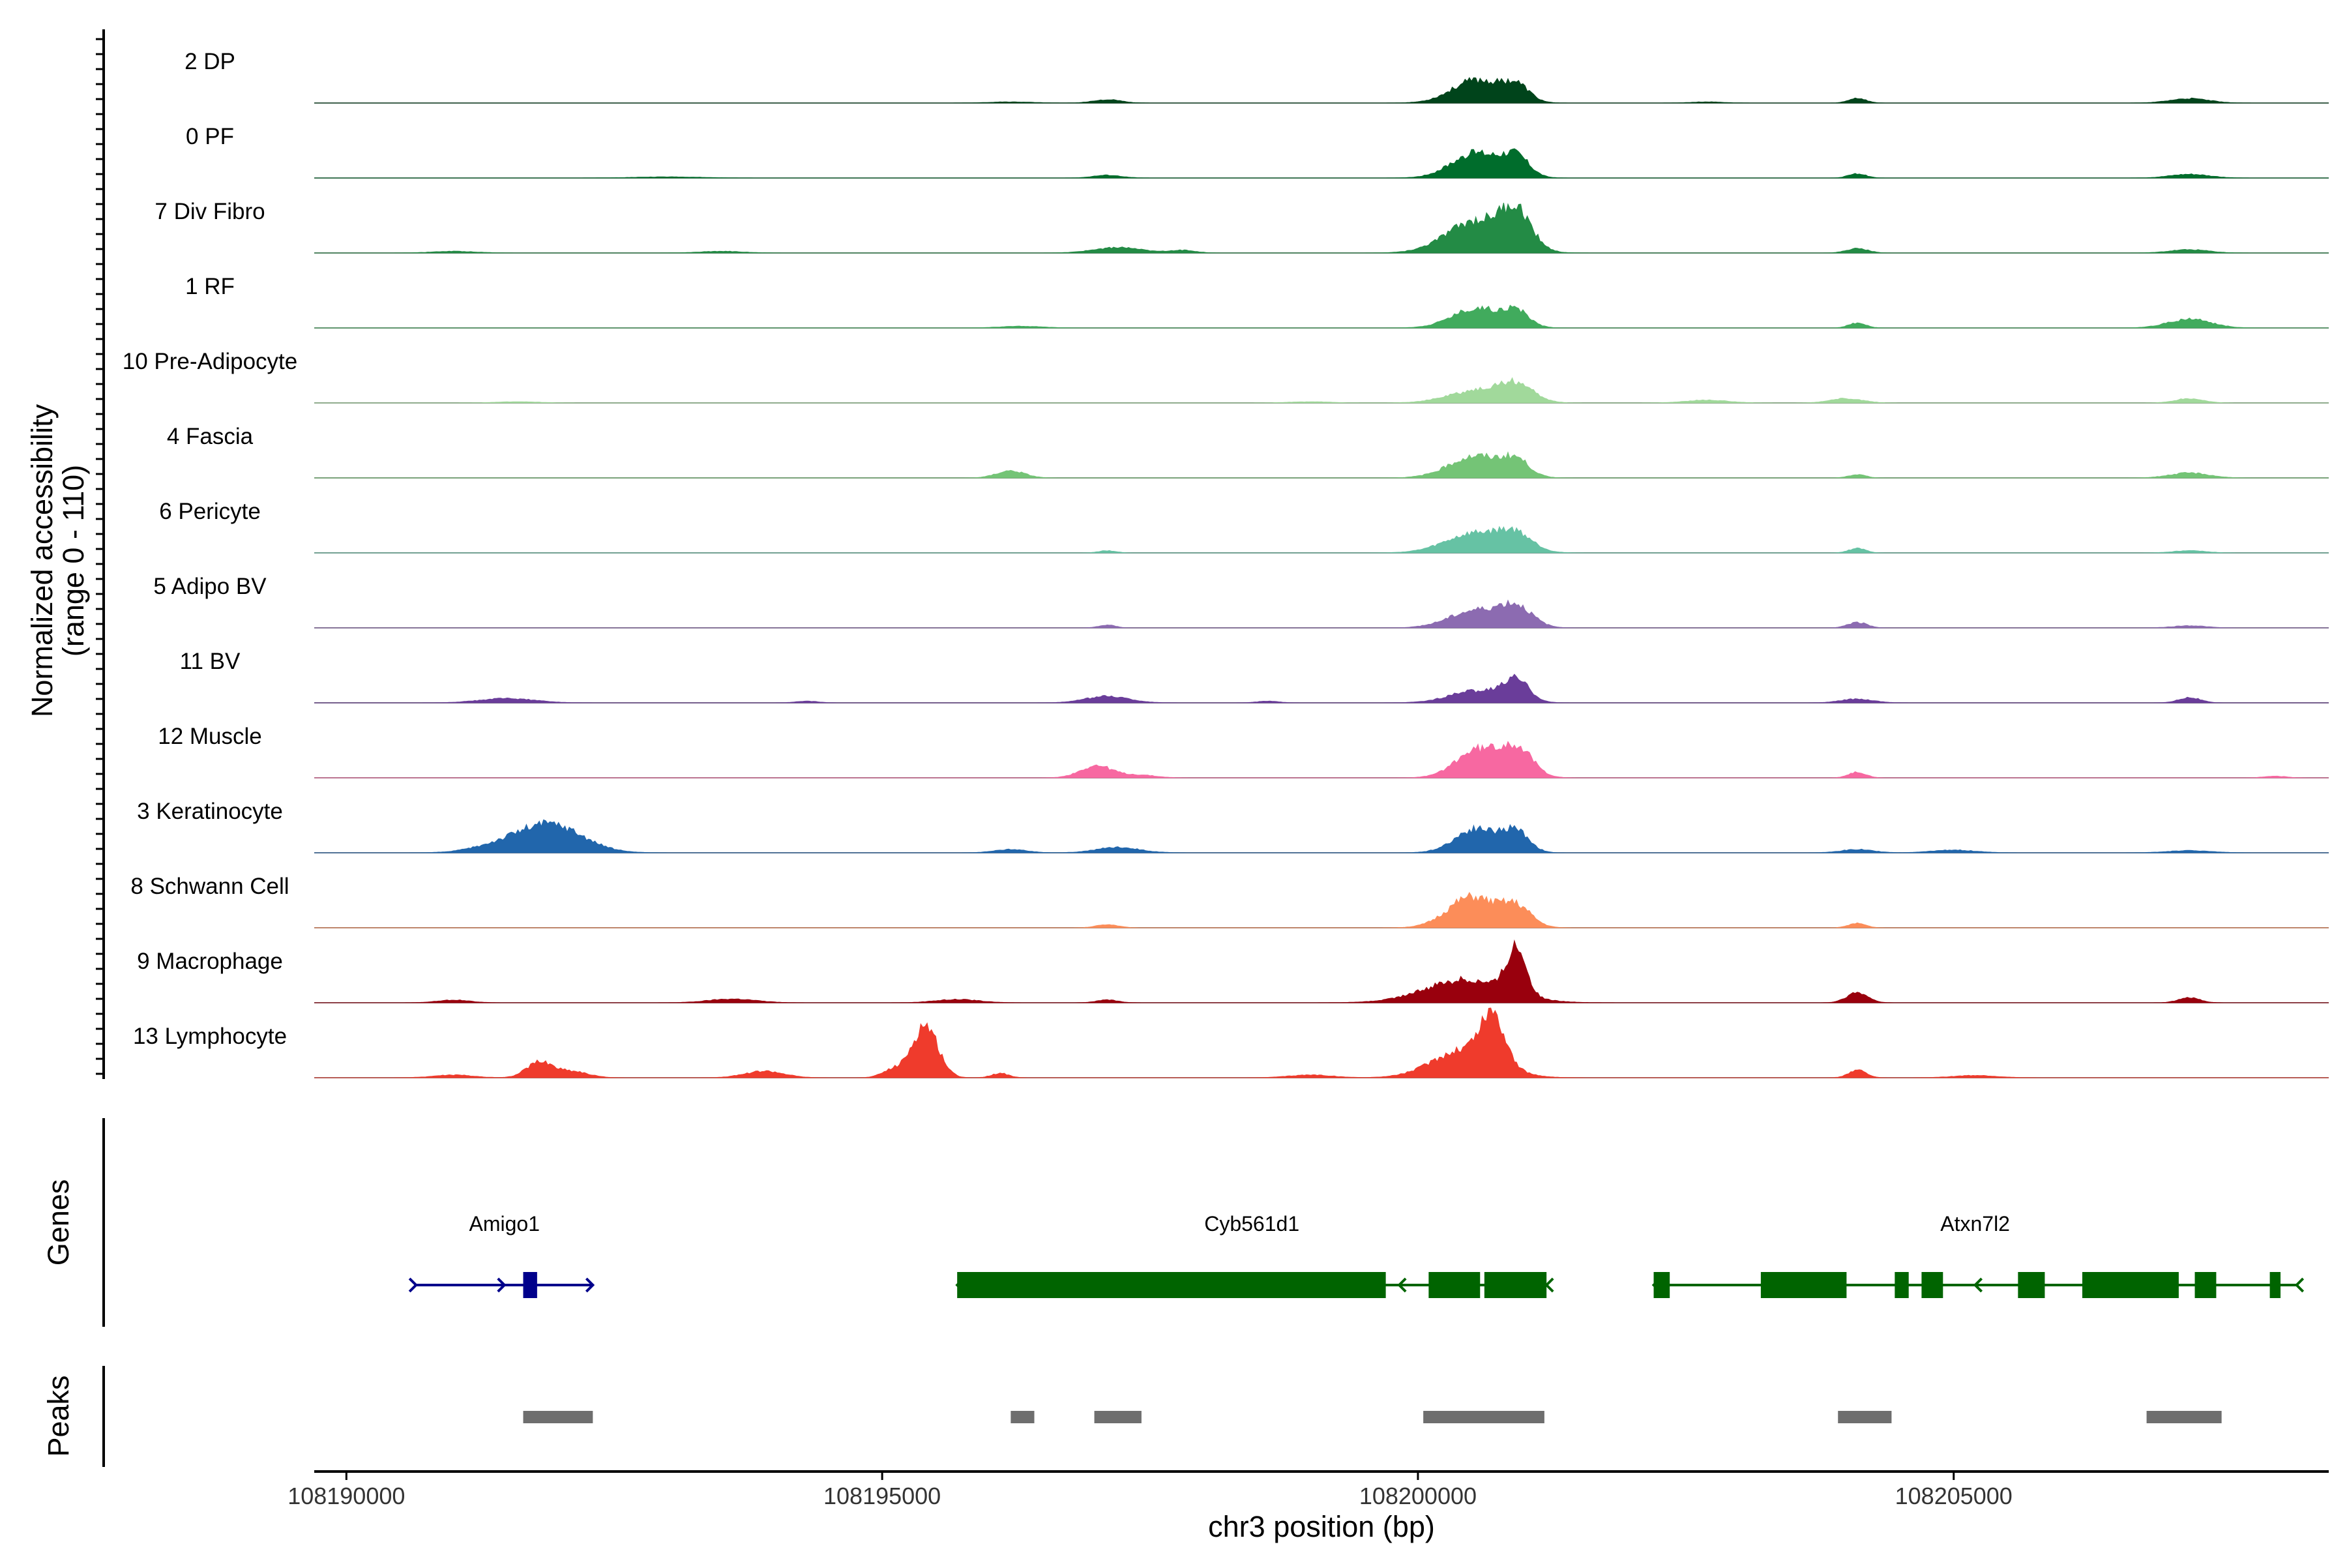 The height and width of the screenshot is (1568, 2347). Describe the element at coordinates (58, 1223) in the screenshot. I see `genes-panel-title: Genes` at that location.